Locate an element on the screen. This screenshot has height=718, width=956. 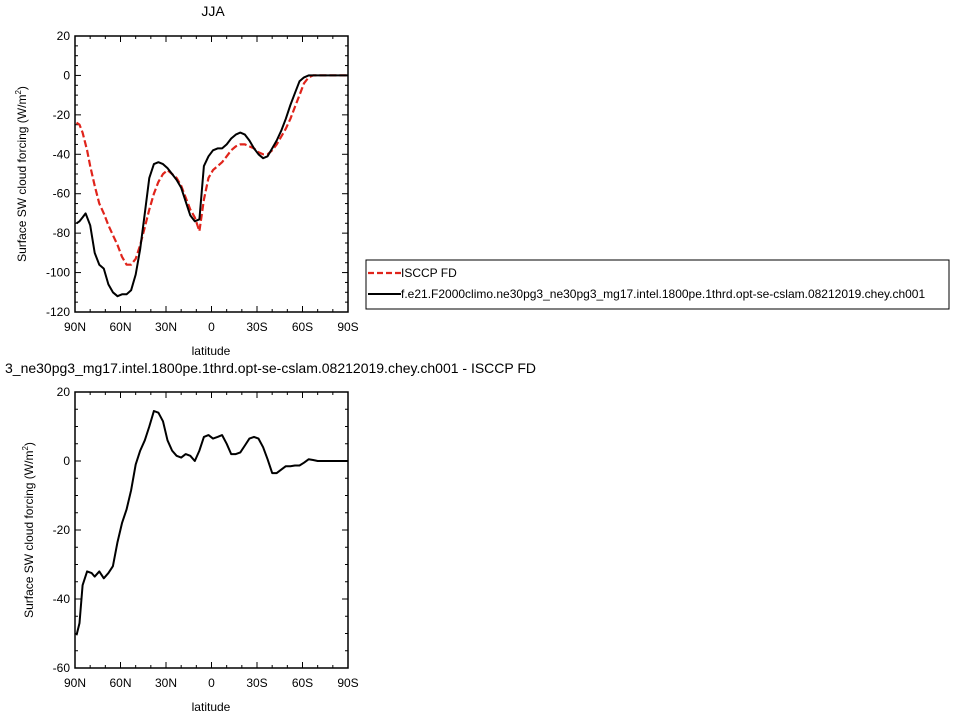
chart-bottom-series-group is located at coordinates (211, 523).